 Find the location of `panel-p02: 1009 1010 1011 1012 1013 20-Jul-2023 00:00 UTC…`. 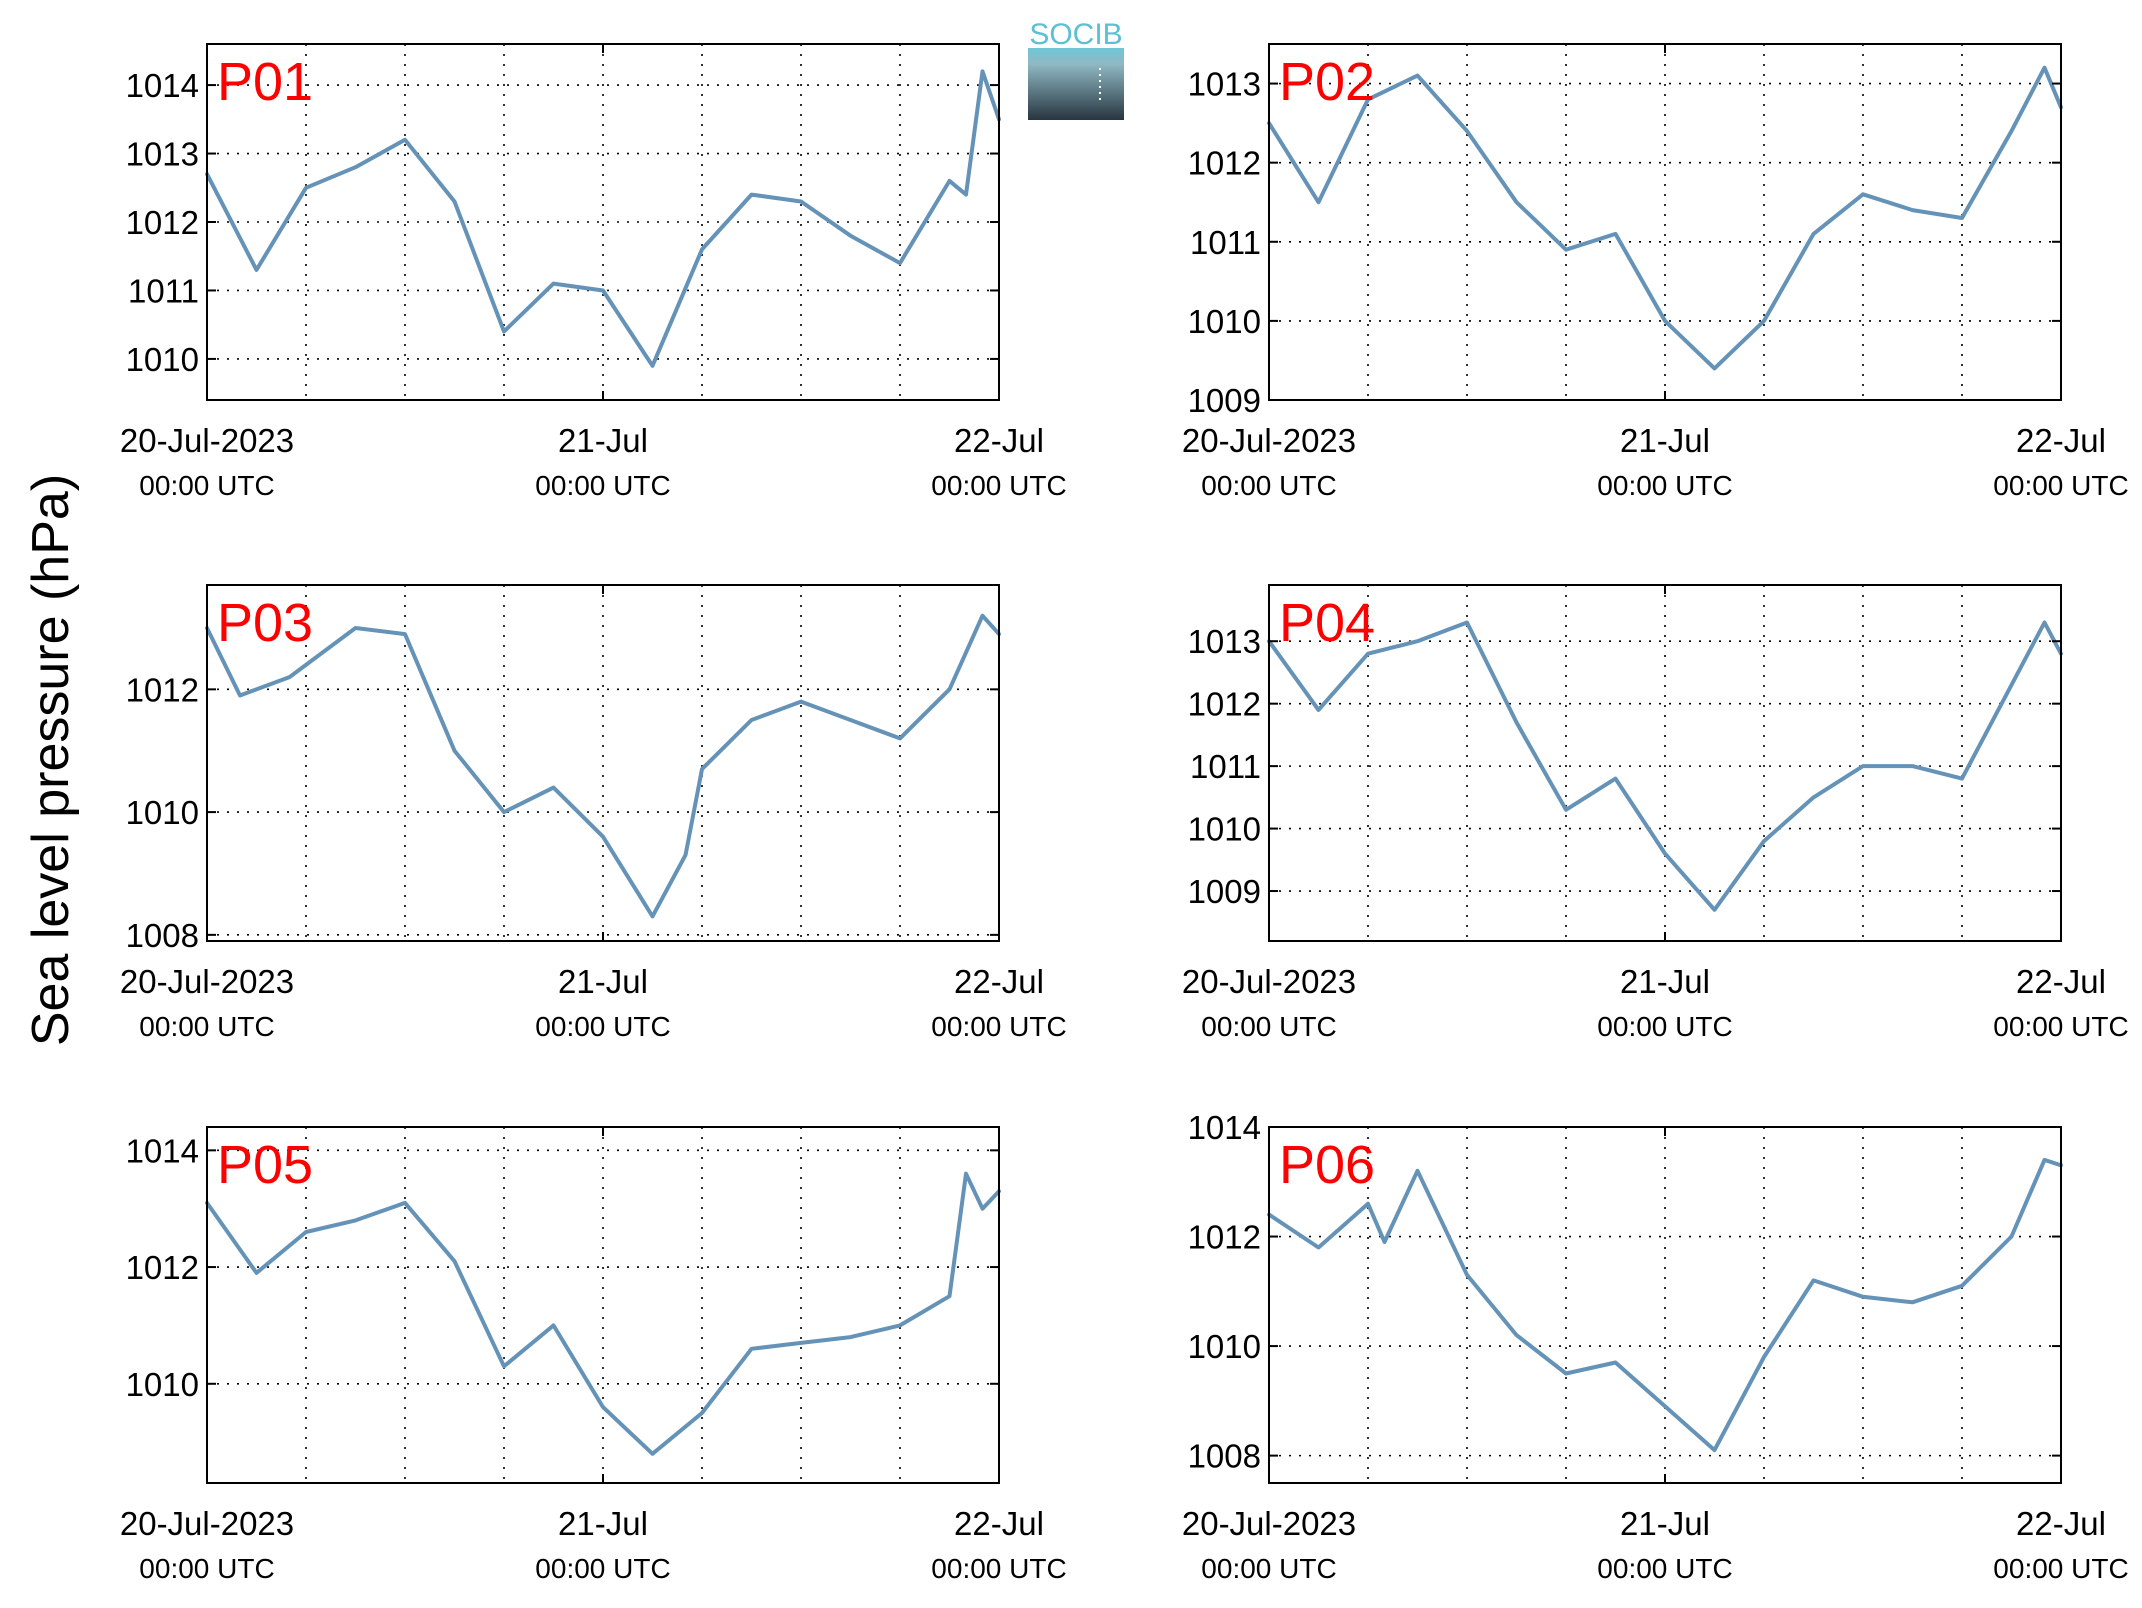

panel-p02: 1009 1010 1011 1012 1013 20-Jul-2023 00:00 UTC… is located at coordinates (1655, 272).